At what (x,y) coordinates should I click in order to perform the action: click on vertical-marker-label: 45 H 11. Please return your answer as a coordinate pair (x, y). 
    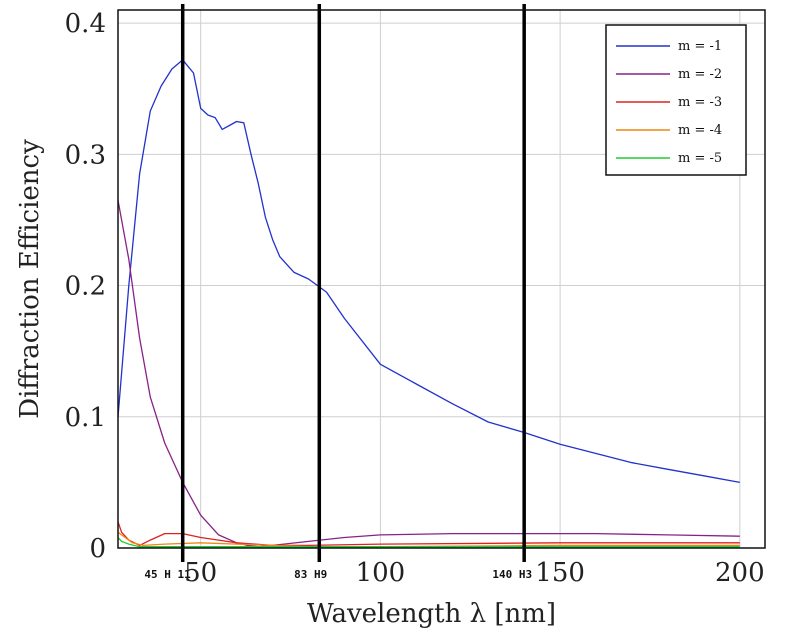
    Looking at the image, I should click on (167, 574).